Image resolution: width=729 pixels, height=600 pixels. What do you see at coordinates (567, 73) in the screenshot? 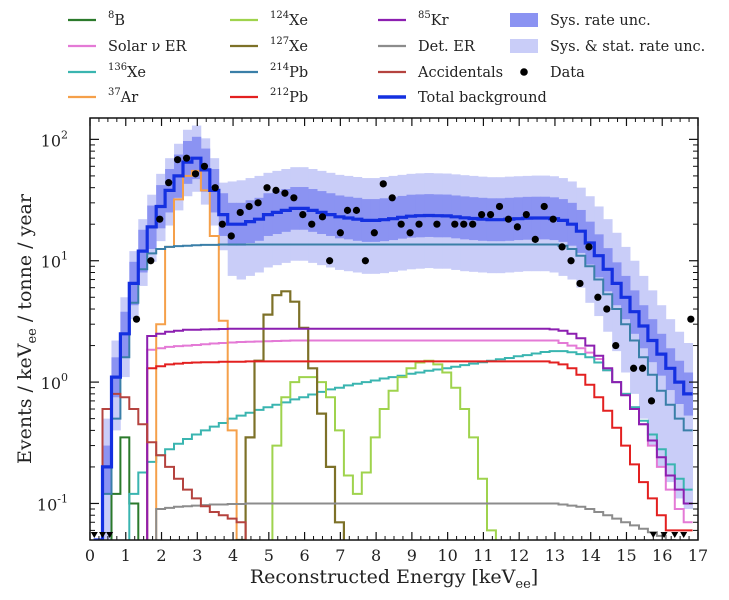
I see `legend-label: Data` at bounding box center [567, 73].